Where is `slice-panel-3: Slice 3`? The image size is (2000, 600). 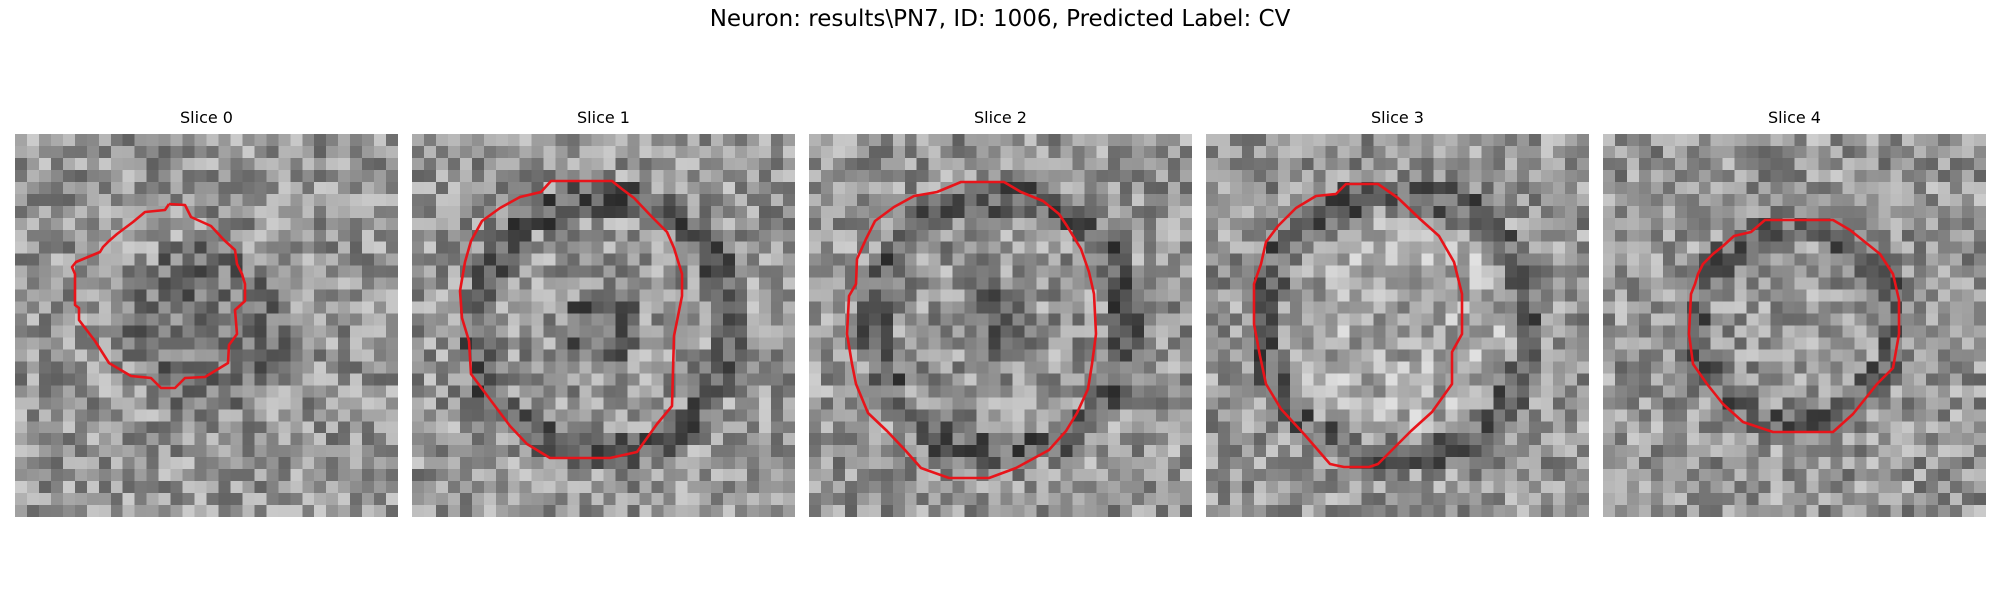
slice-panel-3: Slice 3 is located at coordinates (1397, 314).